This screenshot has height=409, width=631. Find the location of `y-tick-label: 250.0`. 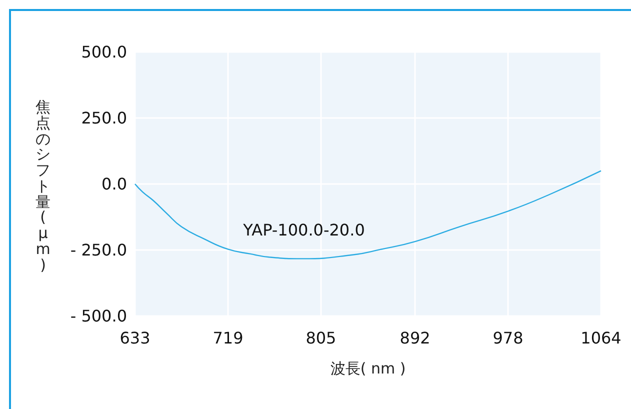

y-tick-label: 250.0 is located at coordinates (104, 118).